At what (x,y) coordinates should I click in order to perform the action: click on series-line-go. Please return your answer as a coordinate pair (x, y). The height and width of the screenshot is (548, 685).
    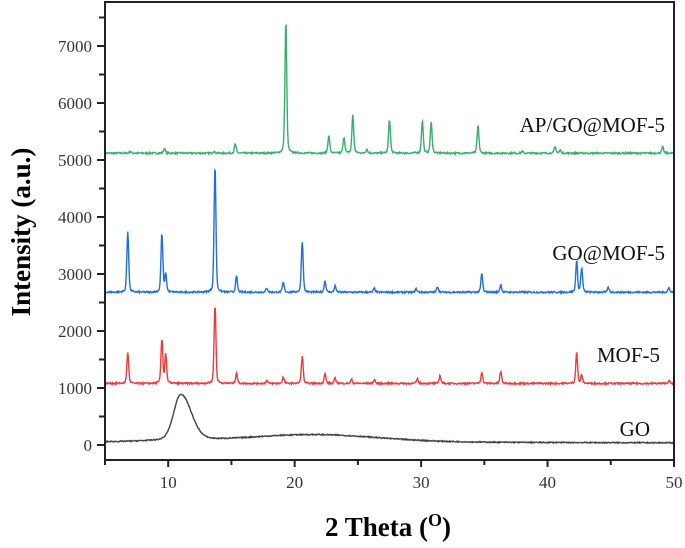
    Looking at the image, I should click on (389, 419).